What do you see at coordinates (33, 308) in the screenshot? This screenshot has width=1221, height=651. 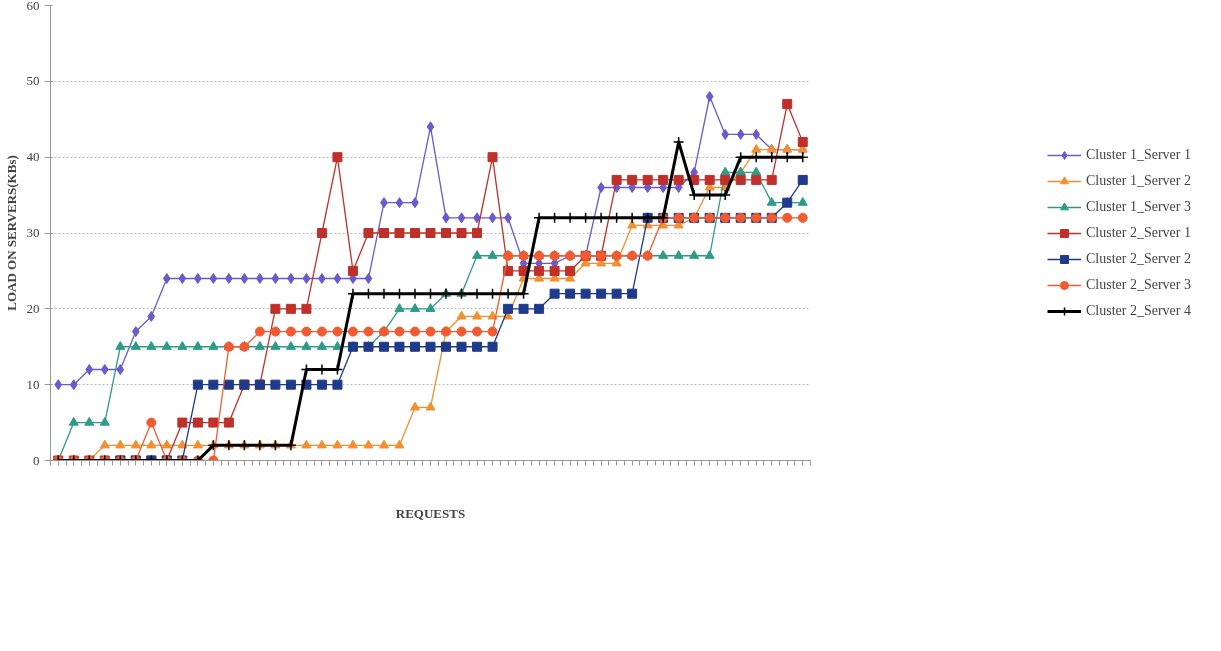 I see `y-tick-label: 20` at bounding box center [33, 308].